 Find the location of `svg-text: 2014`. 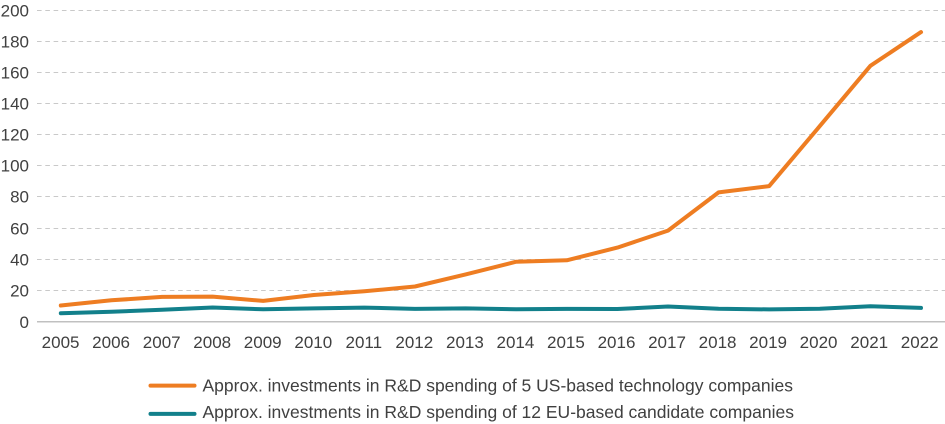

svg-text: 2014 is located at coordinates (515, 342).